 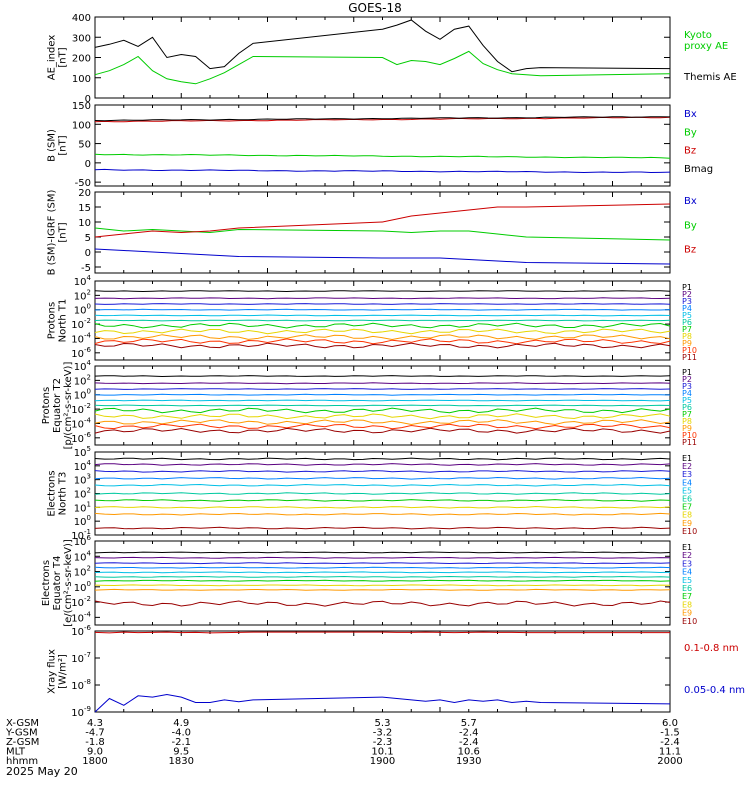 What do you see at coordinates (84, 208) in the screenshot?
I see `y-tick-label: 15` at bounding box center [84, 208].